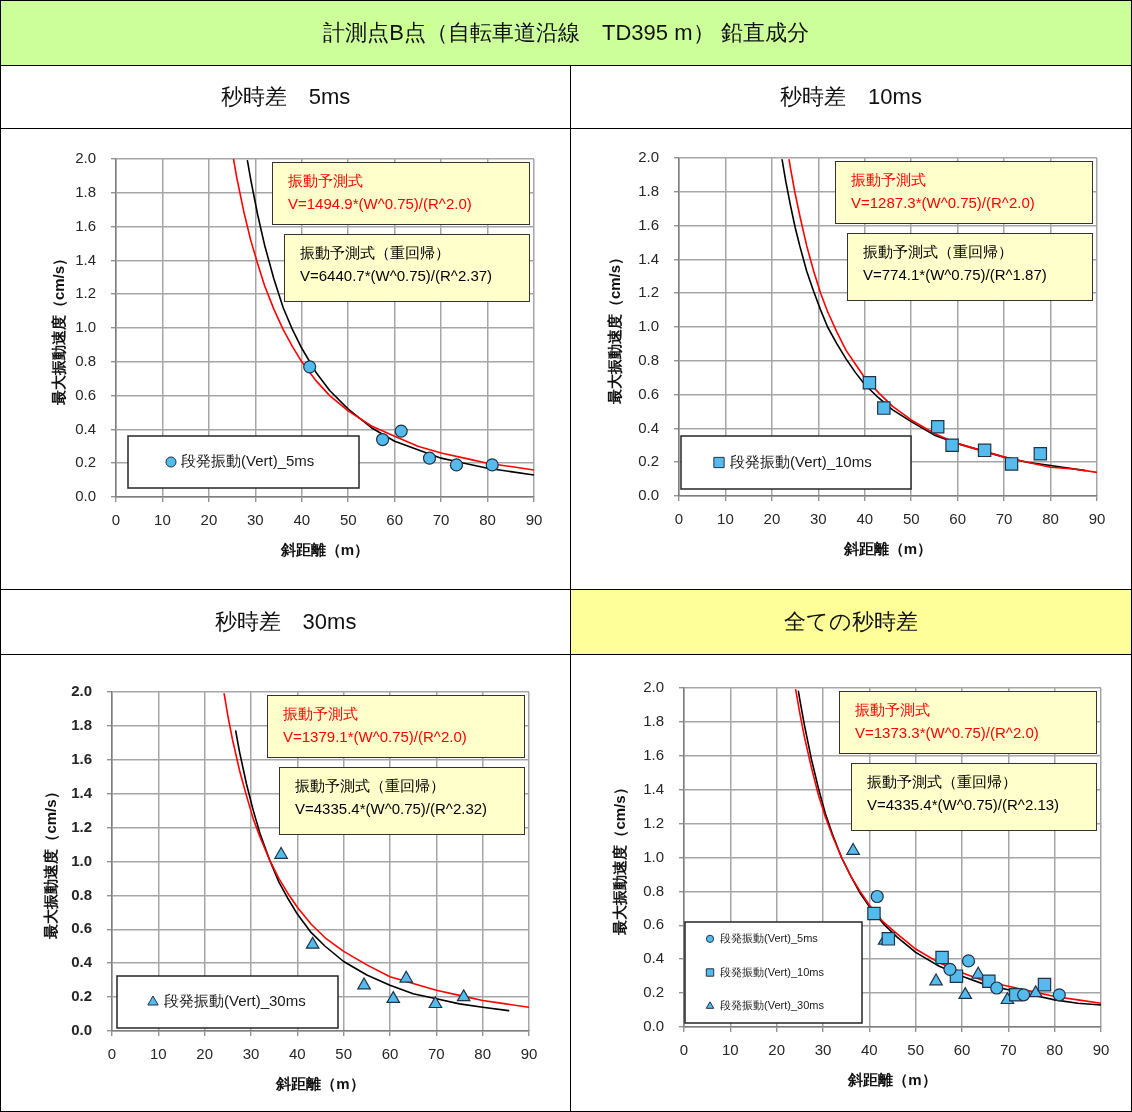 This screenshot has width=1132, height=1112. What do you see at coordinates (391, 808) in the screenshot?
I see `annotation: V=4335.4*(W^0.75)/(R^2.32)` at bounding box center [391, 808].